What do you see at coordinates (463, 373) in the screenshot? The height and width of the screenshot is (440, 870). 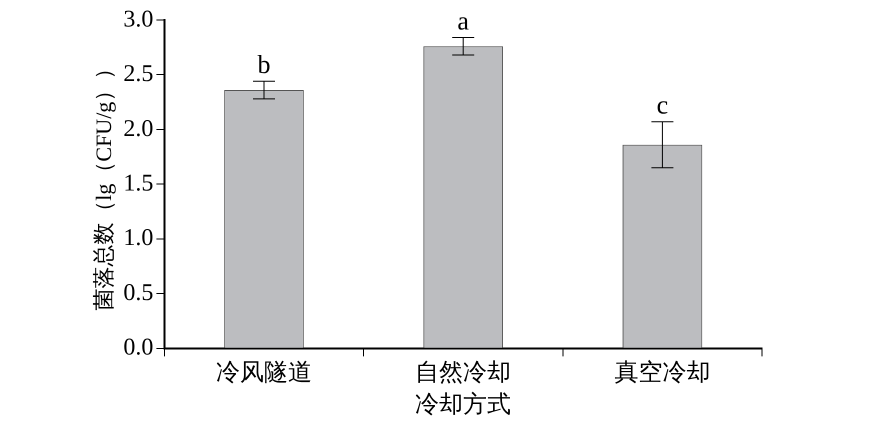 I see `x-tick-label: 自然冷却` at bounding box center [463, 373].